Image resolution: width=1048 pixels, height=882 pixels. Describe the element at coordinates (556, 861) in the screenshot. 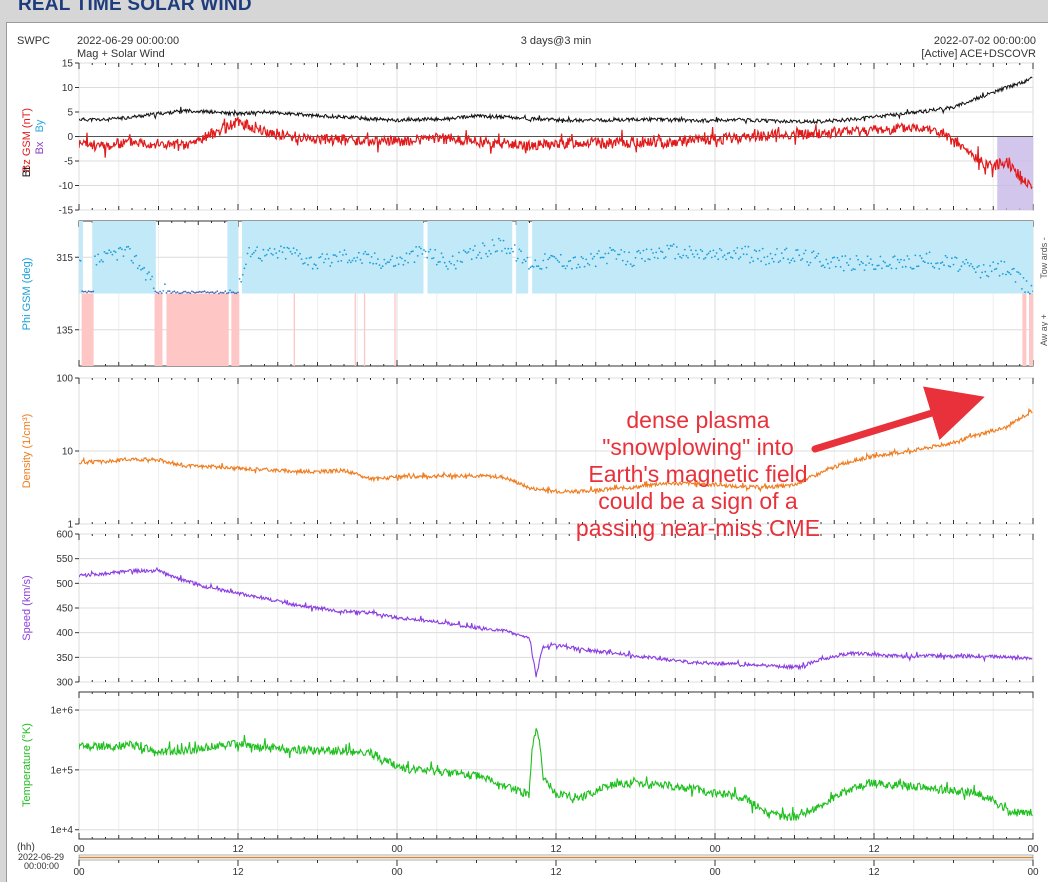

I see `bottom-ticks: 00 12 00 12 00 12 00 00 12 00 12 00 12 00` at that location.